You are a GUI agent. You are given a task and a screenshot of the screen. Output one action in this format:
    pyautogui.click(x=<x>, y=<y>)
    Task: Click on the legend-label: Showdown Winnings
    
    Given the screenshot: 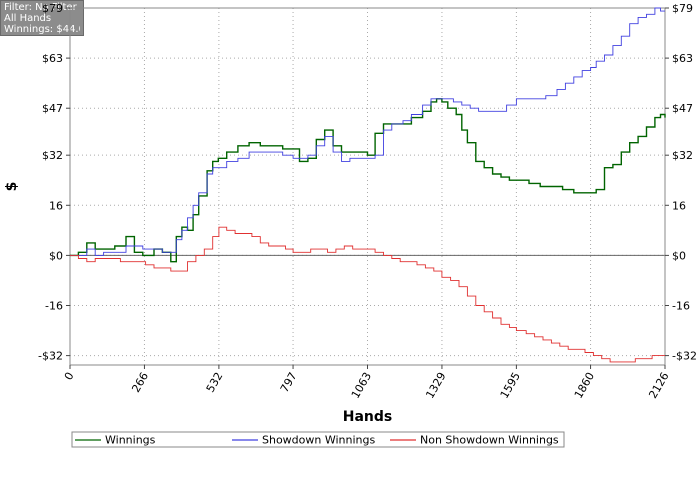 What is the action you would take?
    pyautogui.click(x=319, y=440)
    